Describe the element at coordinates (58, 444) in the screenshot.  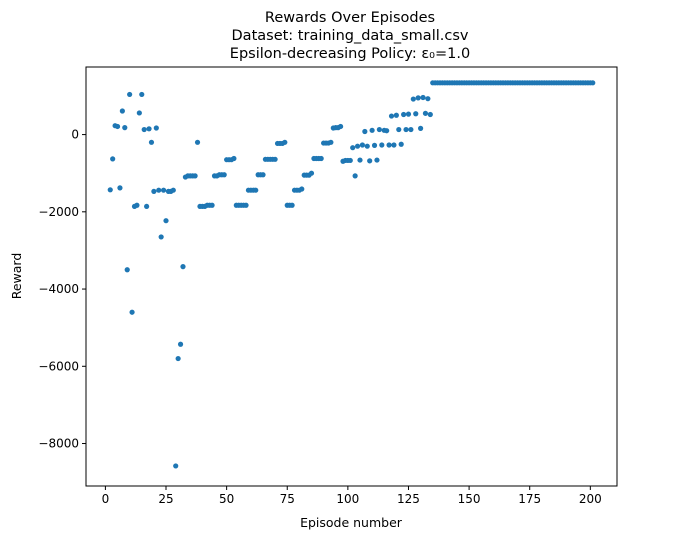
I see `y-tick-label: −8000` at that location.